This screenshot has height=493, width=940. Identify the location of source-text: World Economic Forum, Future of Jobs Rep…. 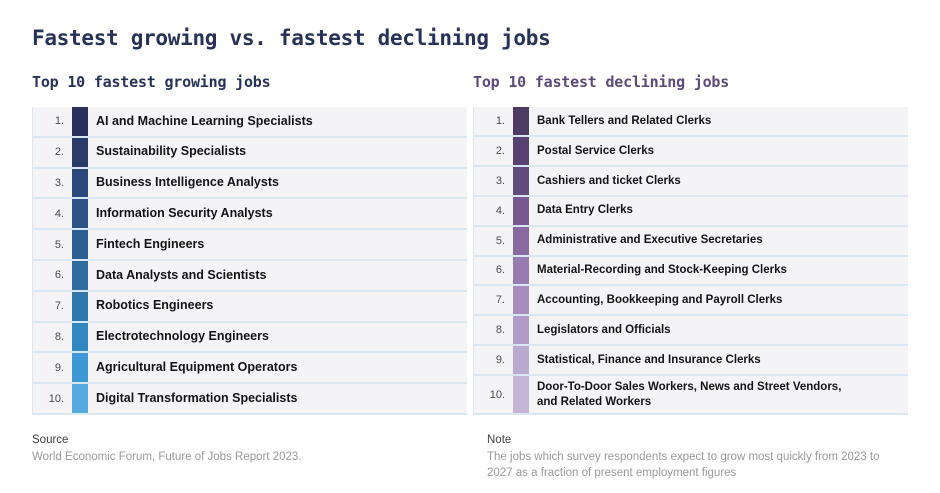
(167, 457).